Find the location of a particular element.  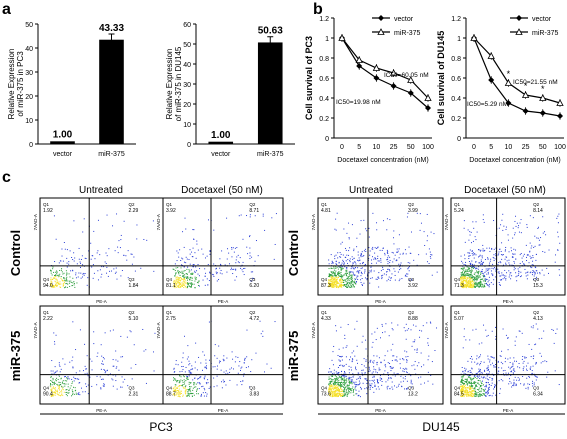

quadrant-value: 8.88 is located at coordinates (413, 319).